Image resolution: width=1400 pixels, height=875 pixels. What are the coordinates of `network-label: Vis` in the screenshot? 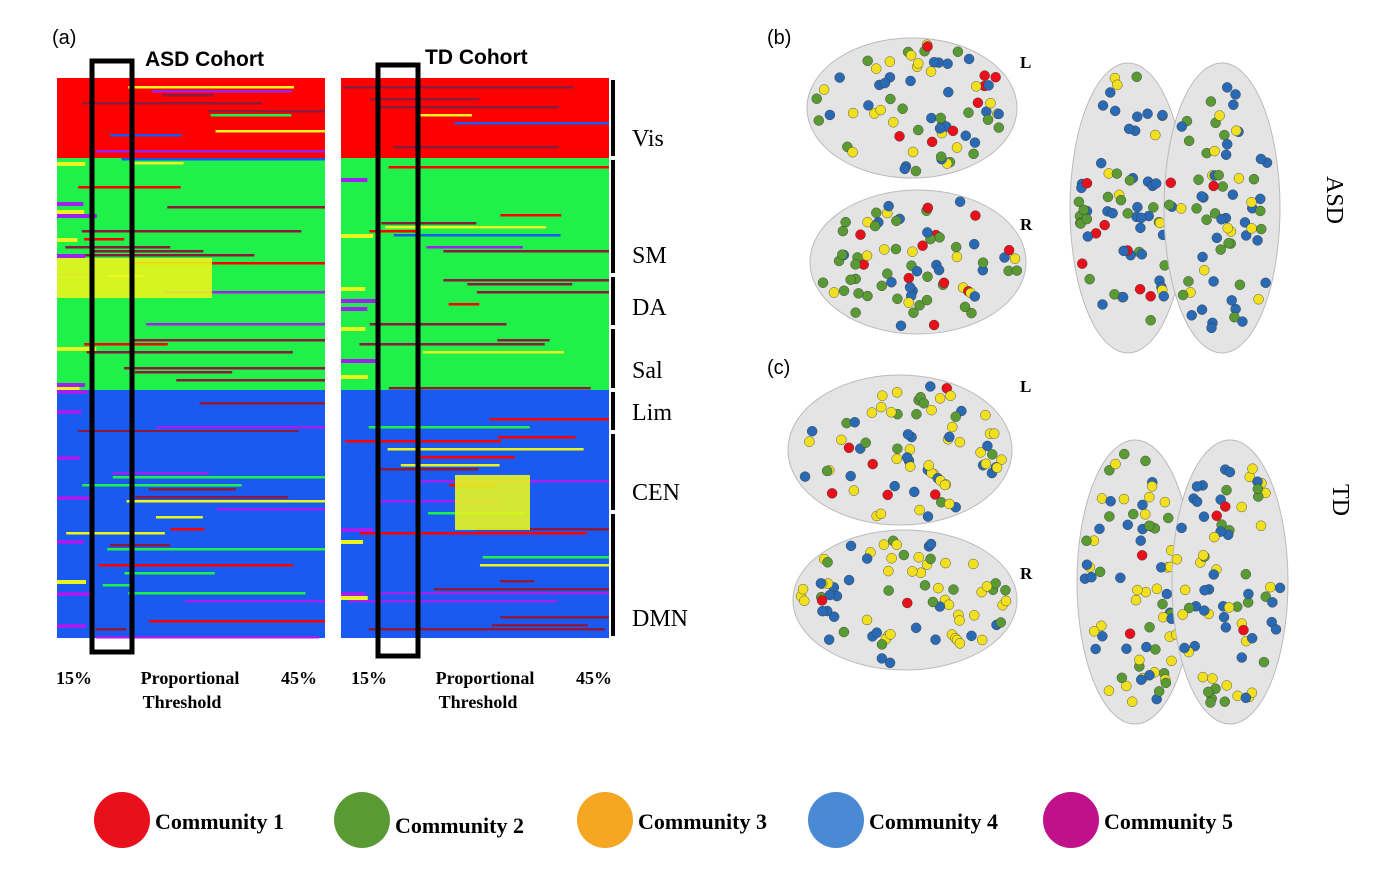 It's located at (648, 139).